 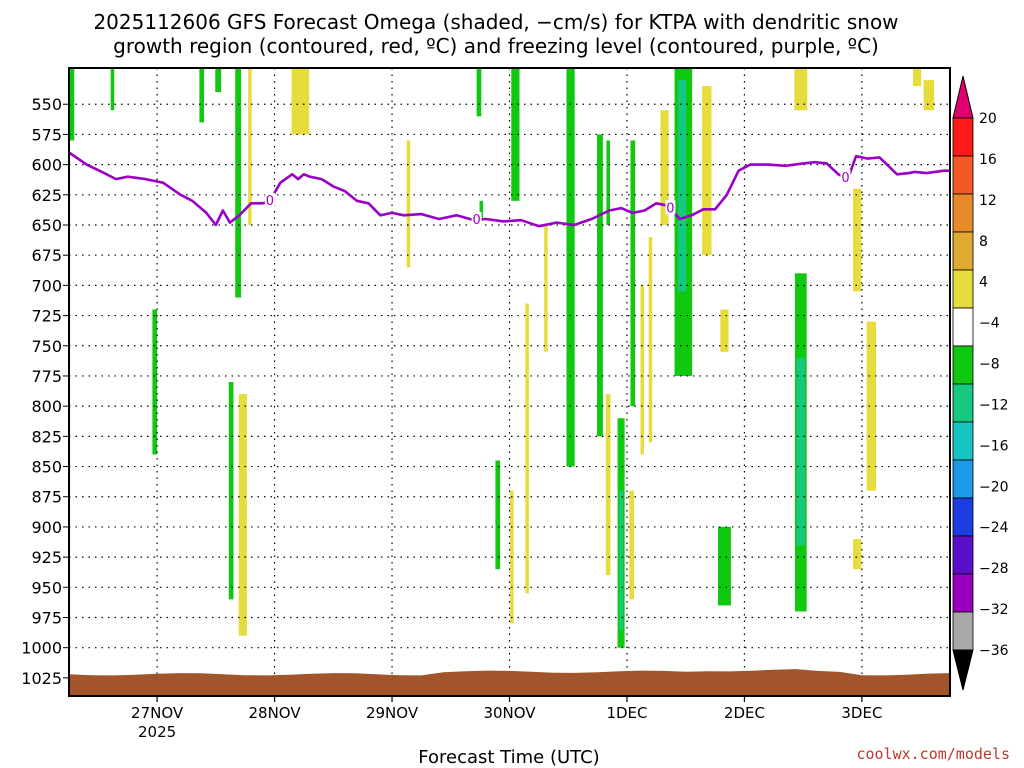 I want to click on x-tick-sublabel-27NOV: 2025, so click(x=157, y=732).